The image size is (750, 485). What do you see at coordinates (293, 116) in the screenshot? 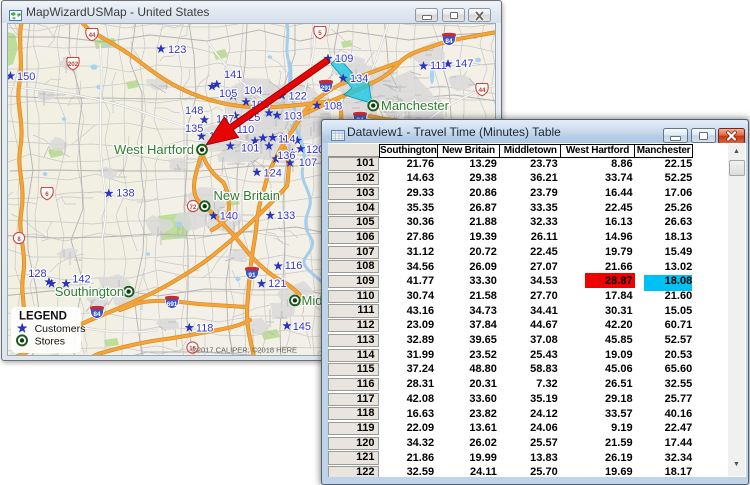
I see `svg-text: 103` at bounding box center [293, 116].